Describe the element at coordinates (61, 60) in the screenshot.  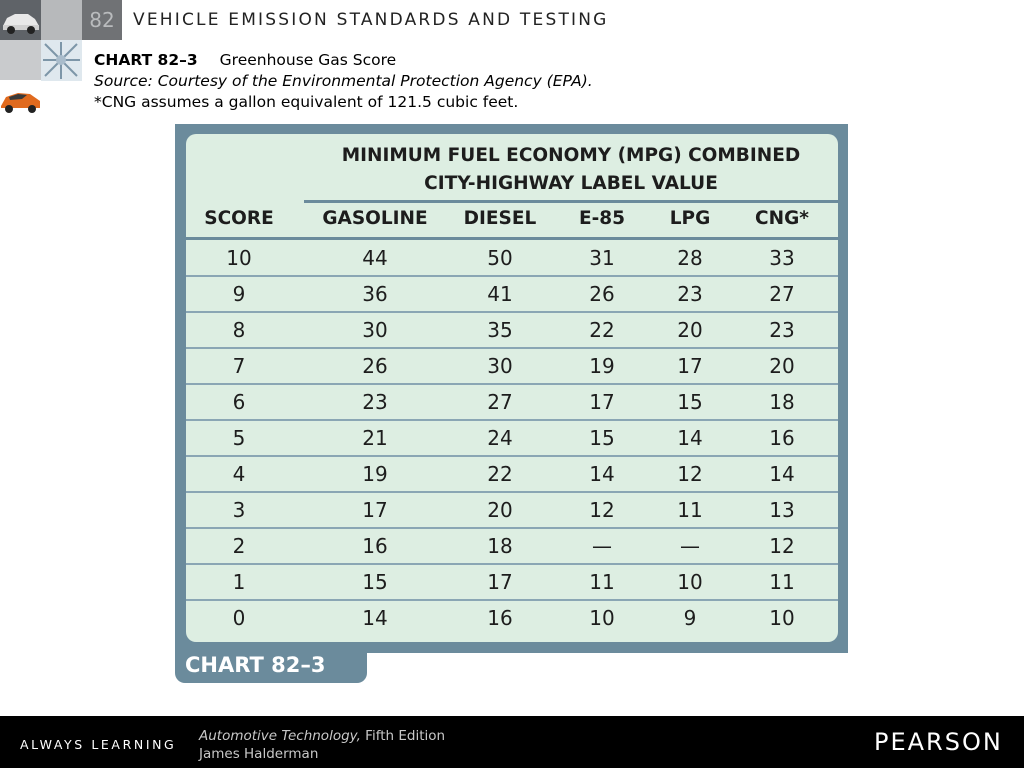
I see `engine-part-thumbnail-image` at that location.